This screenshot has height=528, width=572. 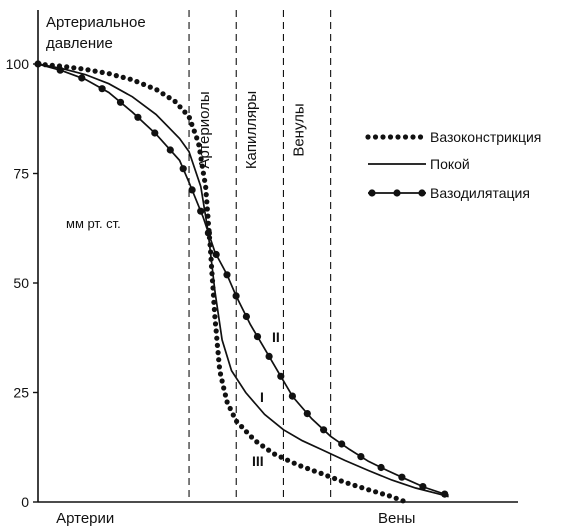 What do you see at coordinates (21, 283) in the screenshot?
I see `y-tick-label: 50` at bounding box center [21, 283].